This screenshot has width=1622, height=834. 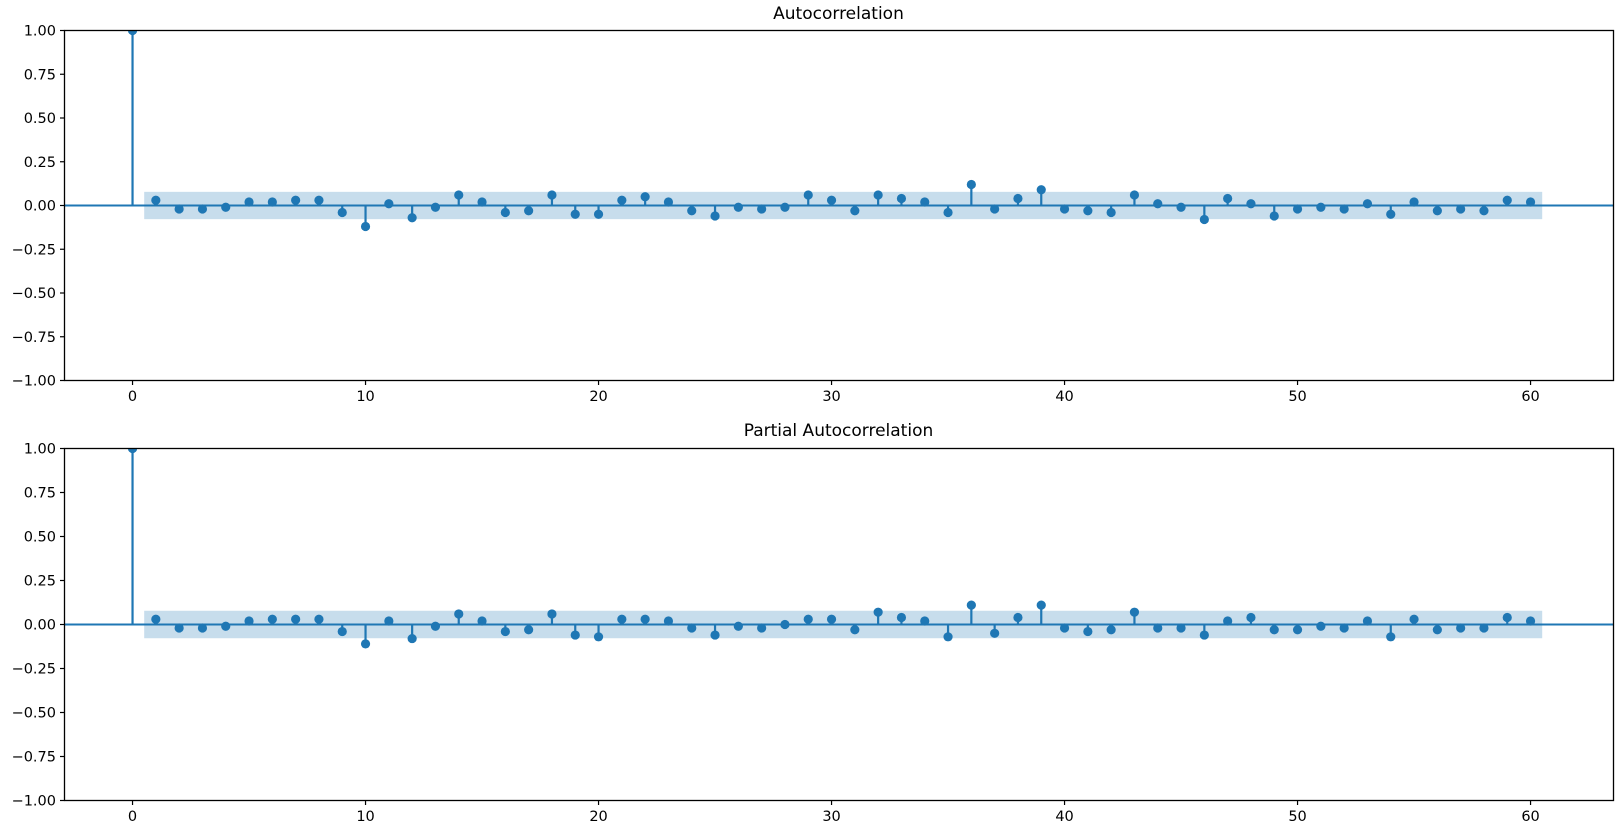 What do you see at coordinates (34, 802) in the screenshot?
I see `y-tick-label: −1.00` at bounding box center [34, 802].